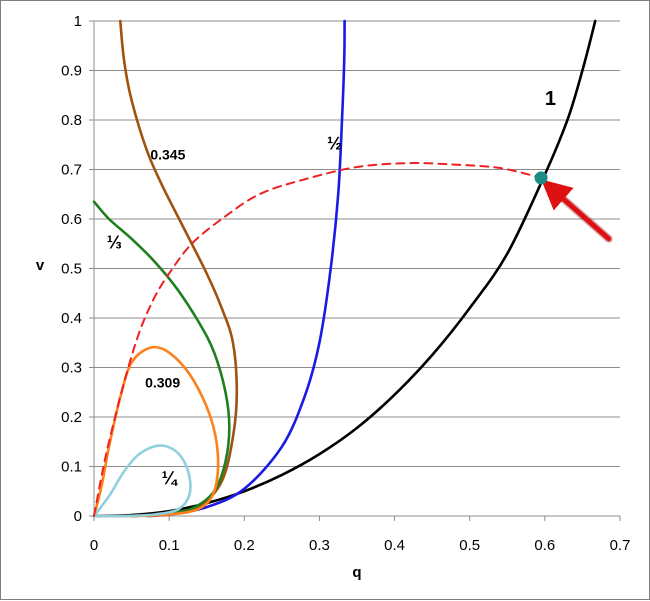 This screenshot has height=601, width=650. What do you see at coordinates (394, 545) in the screenshot?
I see `x-tick-label: 0.4` at bounding box center [394, 545].